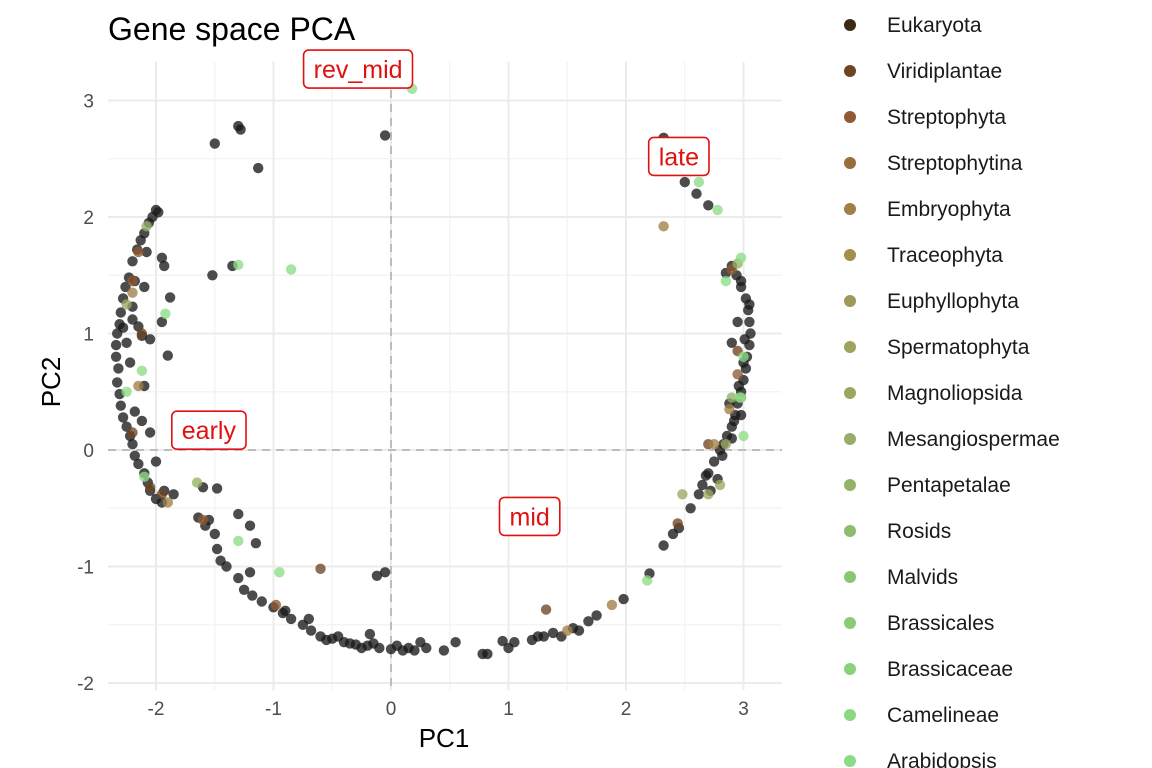  I want to click on legend-item: Traceophyta, so click(923, 255).